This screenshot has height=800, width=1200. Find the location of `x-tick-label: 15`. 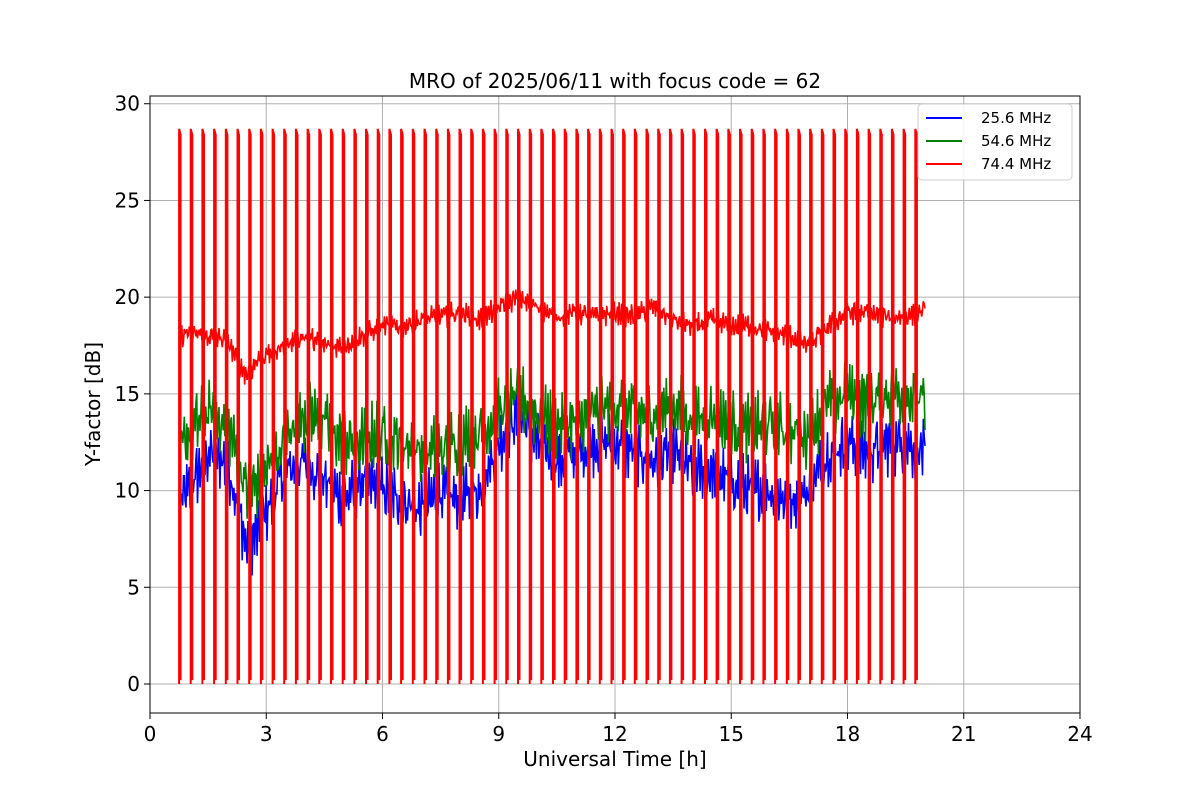

x-tick-label: 15 is located at coordinates (731, 734).